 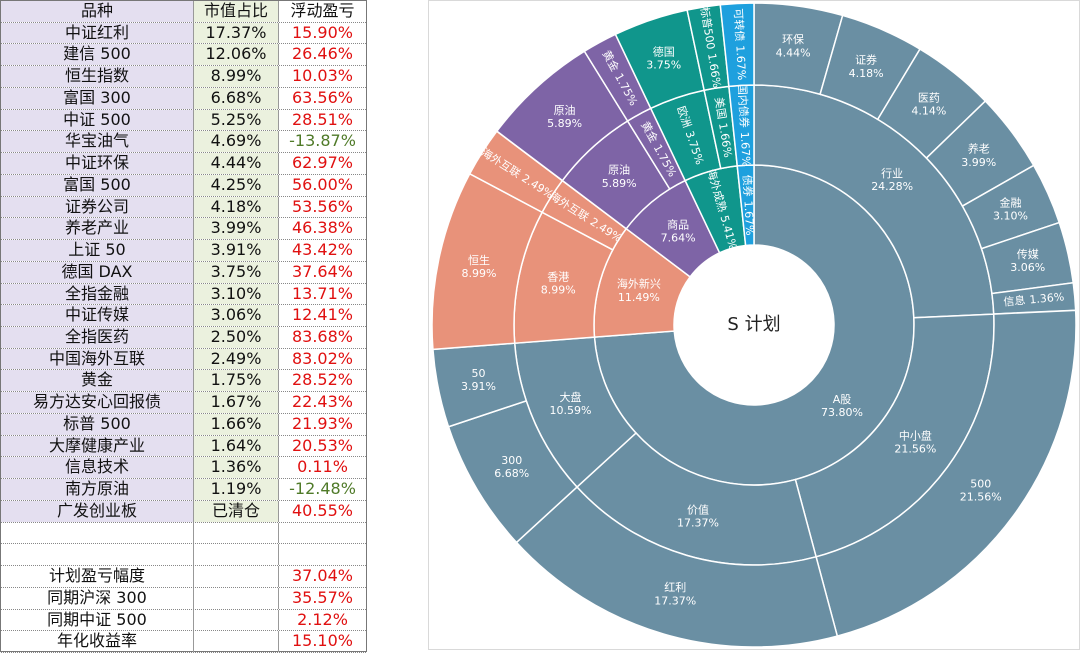 I want to click on summary-row: 同期沪深 300 35.57%, so click(x=183, y=598).